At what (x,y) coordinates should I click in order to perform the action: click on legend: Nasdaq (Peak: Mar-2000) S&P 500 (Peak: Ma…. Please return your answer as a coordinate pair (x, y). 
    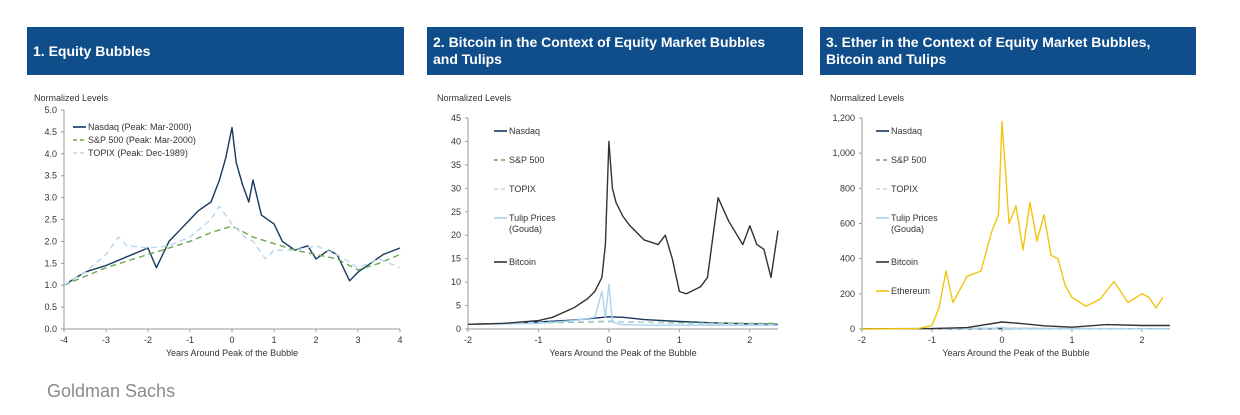
    Looking at the image, I should click on (134, 140).